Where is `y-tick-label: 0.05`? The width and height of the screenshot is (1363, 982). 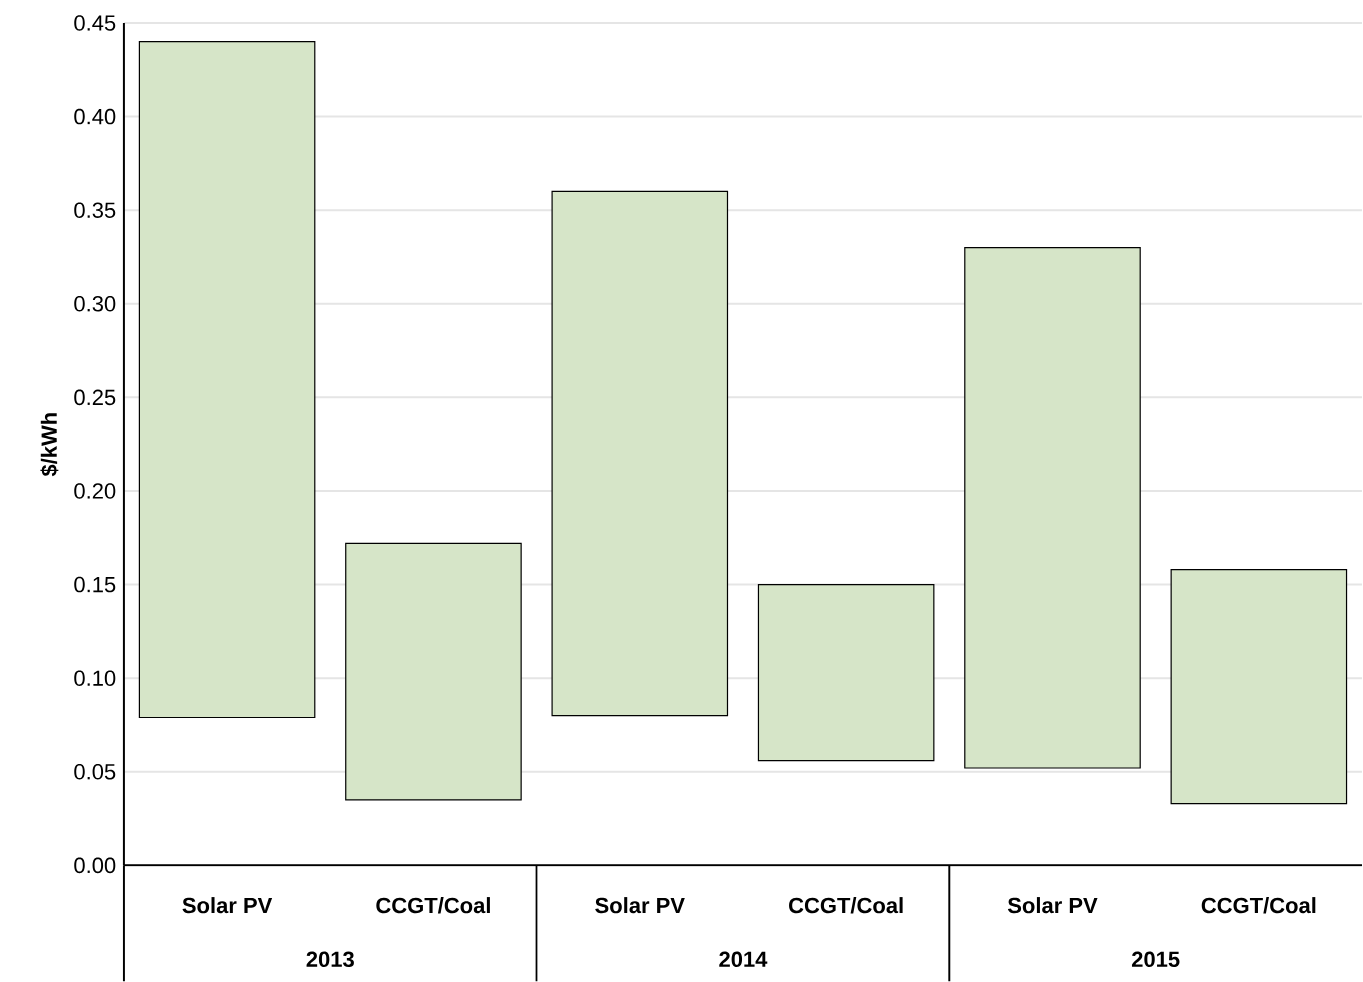 y-tick-label: 0.05 is located at coordinates (95, 771).